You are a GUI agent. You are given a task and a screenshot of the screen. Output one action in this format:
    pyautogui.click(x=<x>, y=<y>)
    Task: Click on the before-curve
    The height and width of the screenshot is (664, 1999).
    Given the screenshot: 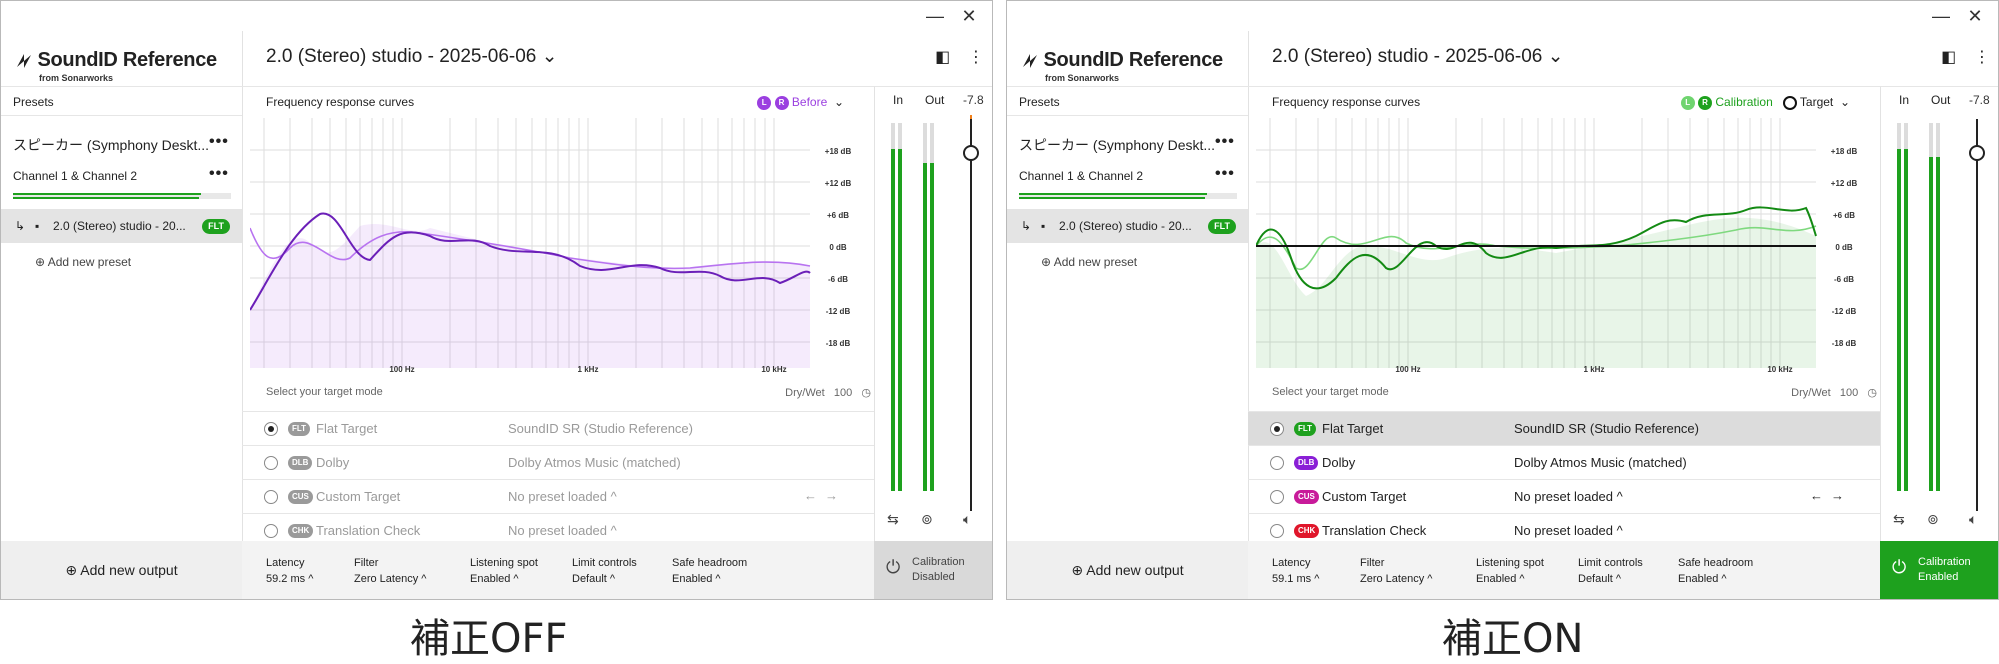 What is the action you would take?
    pyautogui.click(x=530, y=261)
    